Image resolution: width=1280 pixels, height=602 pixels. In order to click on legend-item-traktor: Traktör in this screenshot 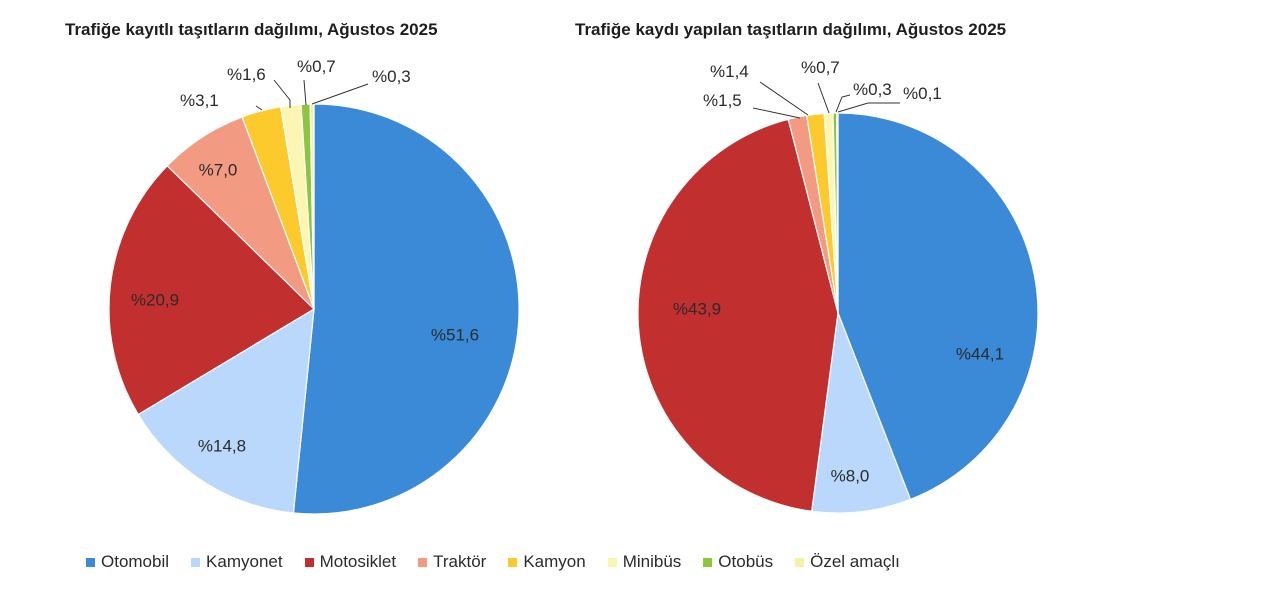, I will do `click(452, 562)`.